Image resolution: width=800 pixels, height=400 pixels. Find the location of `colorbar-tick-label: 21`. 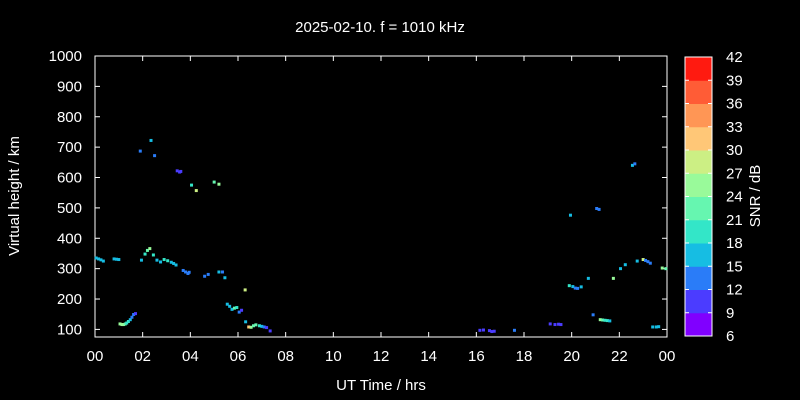

colorbar-tick-label: 21 is located at coordinates (734, 220).